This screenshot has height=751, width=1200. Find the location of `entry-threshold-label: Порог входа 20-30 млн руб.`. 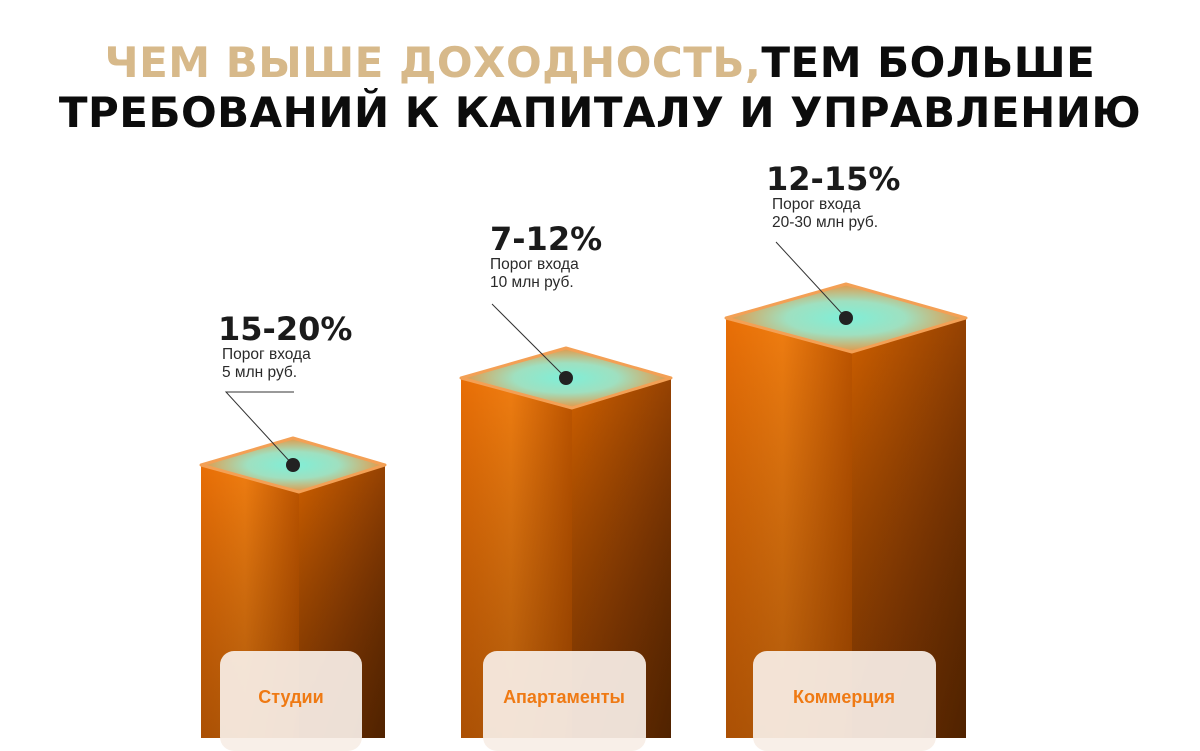

entry-threshold-label: Порог входа 20-30 млн руб. is located at coordinates (825, 214).